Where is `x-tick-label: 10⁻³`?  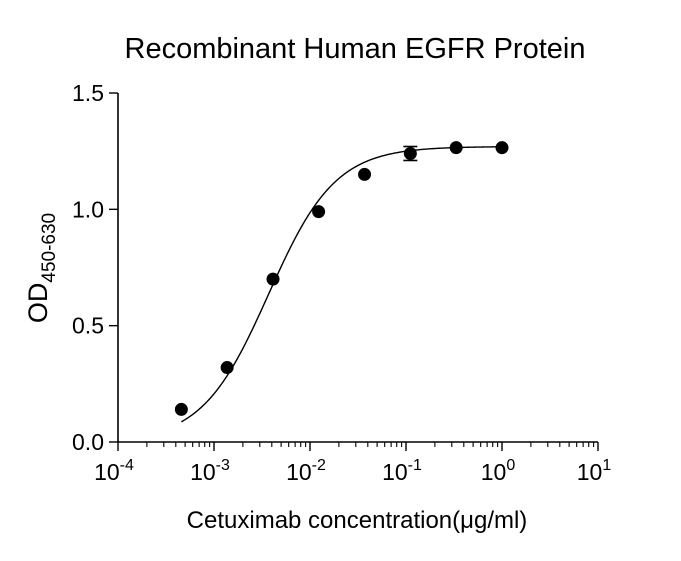 x-tick-label: 10⁻³ is located at coordinates (210, 471).